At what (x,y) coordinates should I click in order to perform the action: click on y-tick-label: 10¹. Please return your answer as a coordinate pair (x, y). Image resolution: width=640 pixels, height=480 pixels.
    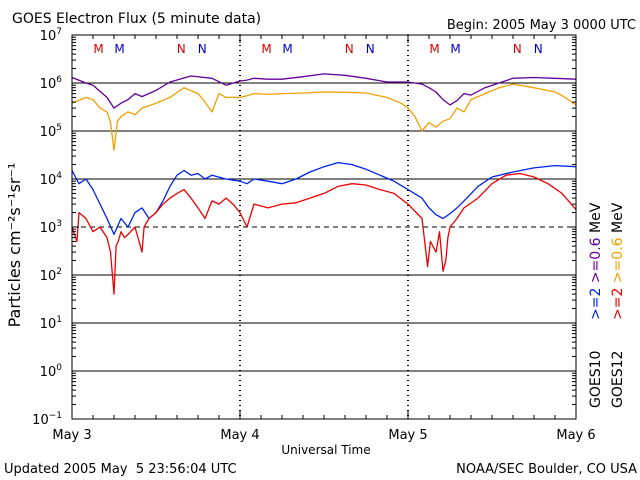
    Looking at the image, I should click on (51, 323).